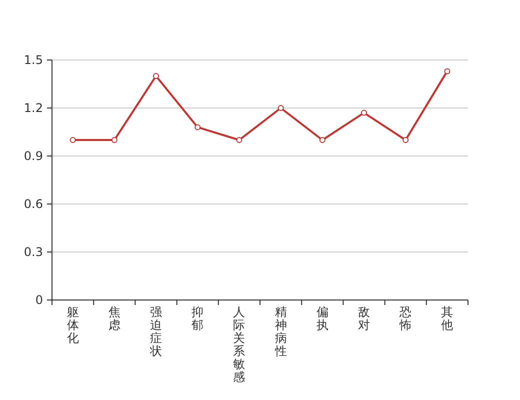 The image size is (520, 400). Describe the element at coordinates (39, 300) in the screenshot. I see `y-tick-label: 0` at that location.